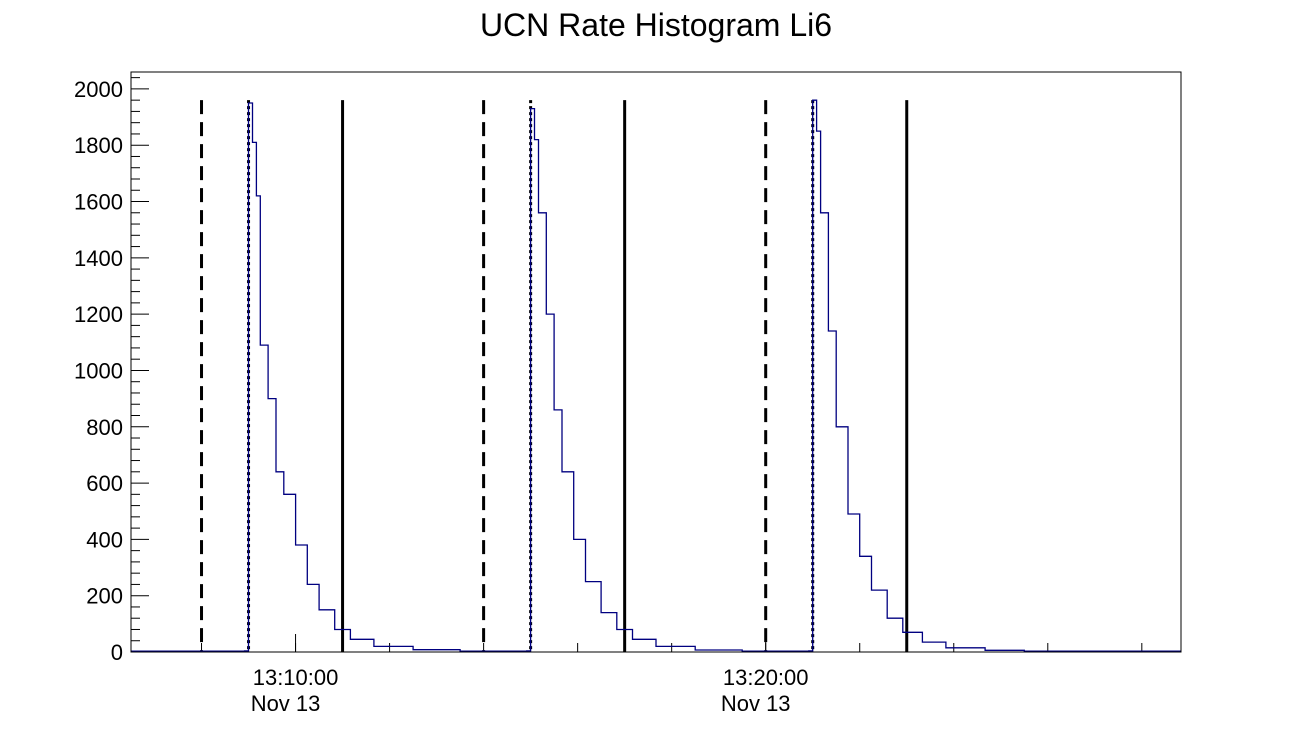 Image resolution: width=1313 pixels, height=729 pixels. I want to click on y-tick-label: 2000, so click(98, 89).